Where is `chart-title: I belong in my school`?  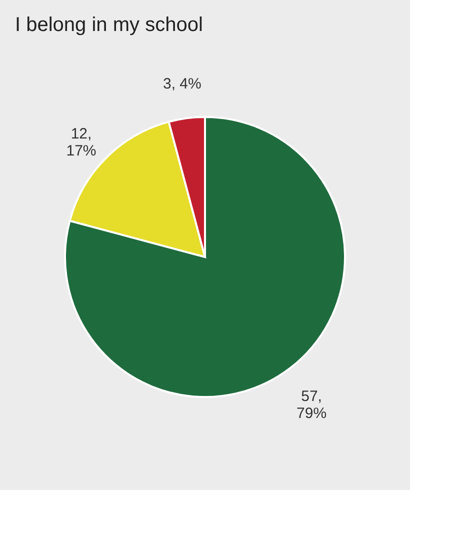 chart-title: I belong in my school is located at coordinates (109, 25).